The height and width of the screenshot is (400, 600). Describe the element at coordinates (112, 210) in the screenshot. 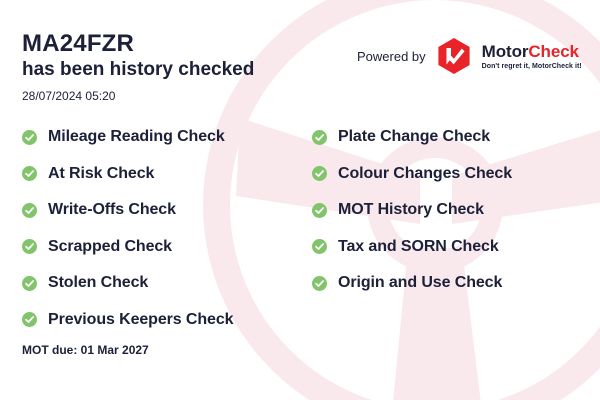

I see `check-item-label: Write-Offs Check` at that location.